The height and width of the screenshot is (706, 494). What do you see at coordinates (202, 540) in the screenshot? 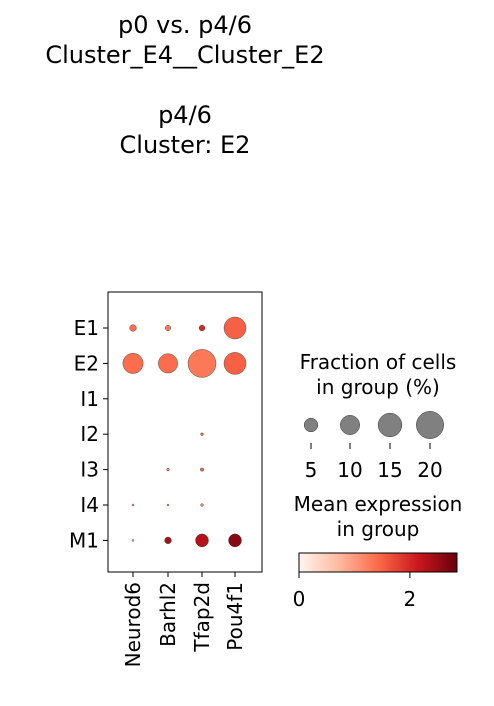
I see `dot-M1-Tfap2d` at bounding box center [202, 540].